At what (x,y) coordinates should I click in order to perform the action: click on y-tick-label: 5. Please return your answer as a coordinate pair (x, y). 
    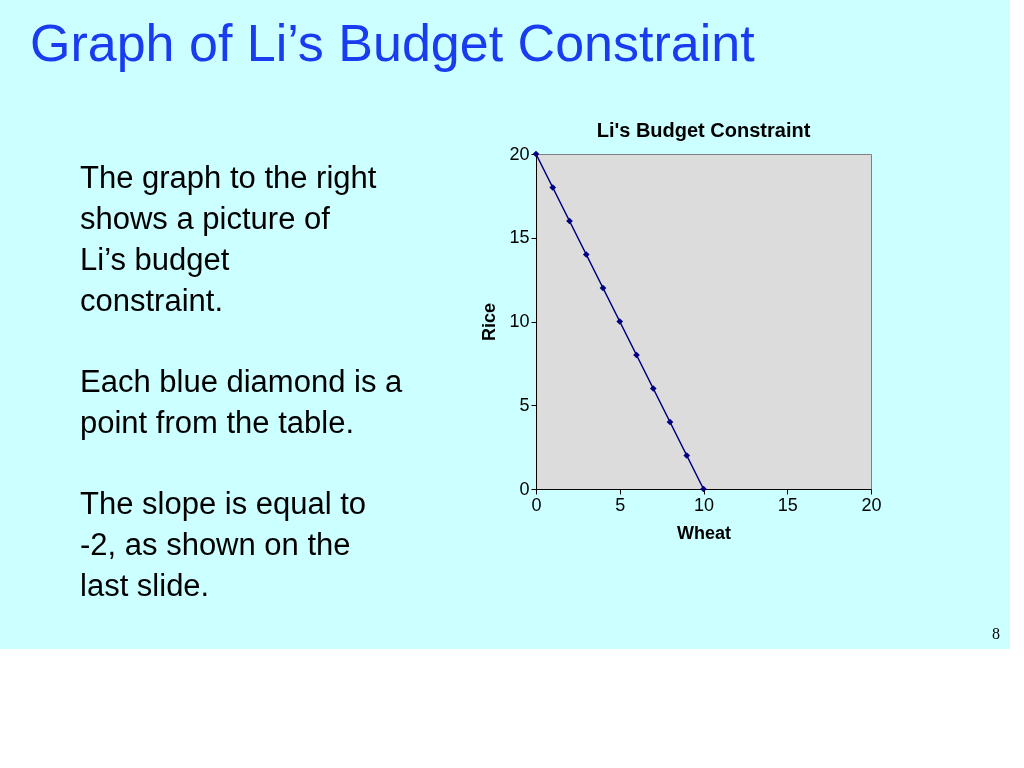
    Looking at the image, I should click on (524, 404).